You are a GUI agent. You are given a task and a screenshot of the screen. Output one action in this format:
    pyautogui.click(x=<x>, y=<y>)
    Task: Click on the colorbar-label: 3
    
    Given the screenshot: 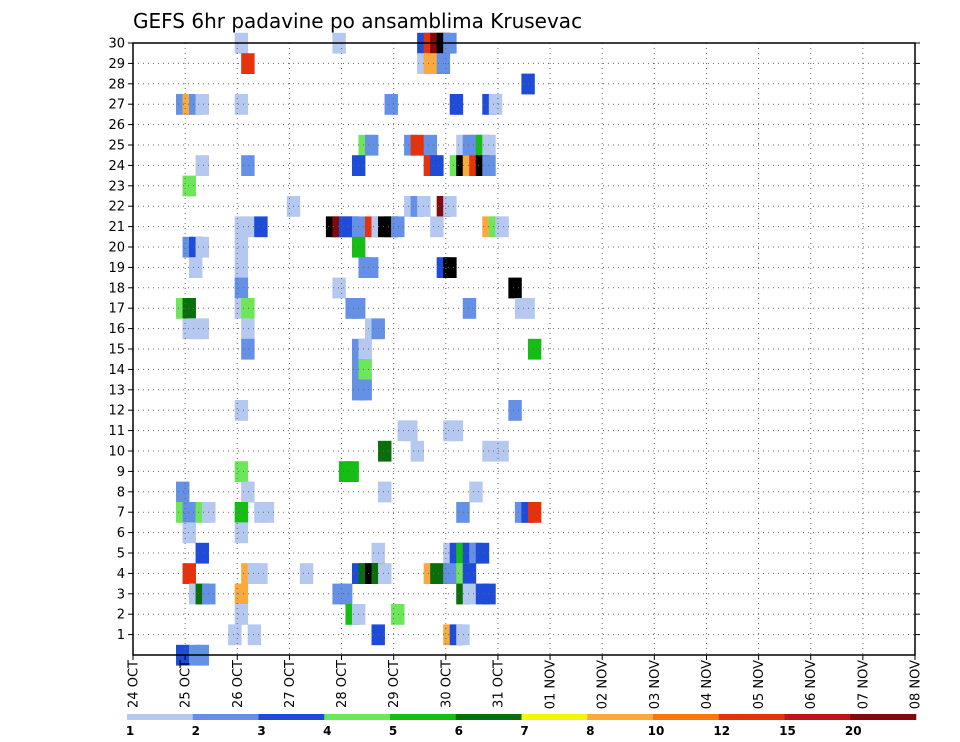 What is the action you would take?
    pyautogui.click(x=261, y=731)
    